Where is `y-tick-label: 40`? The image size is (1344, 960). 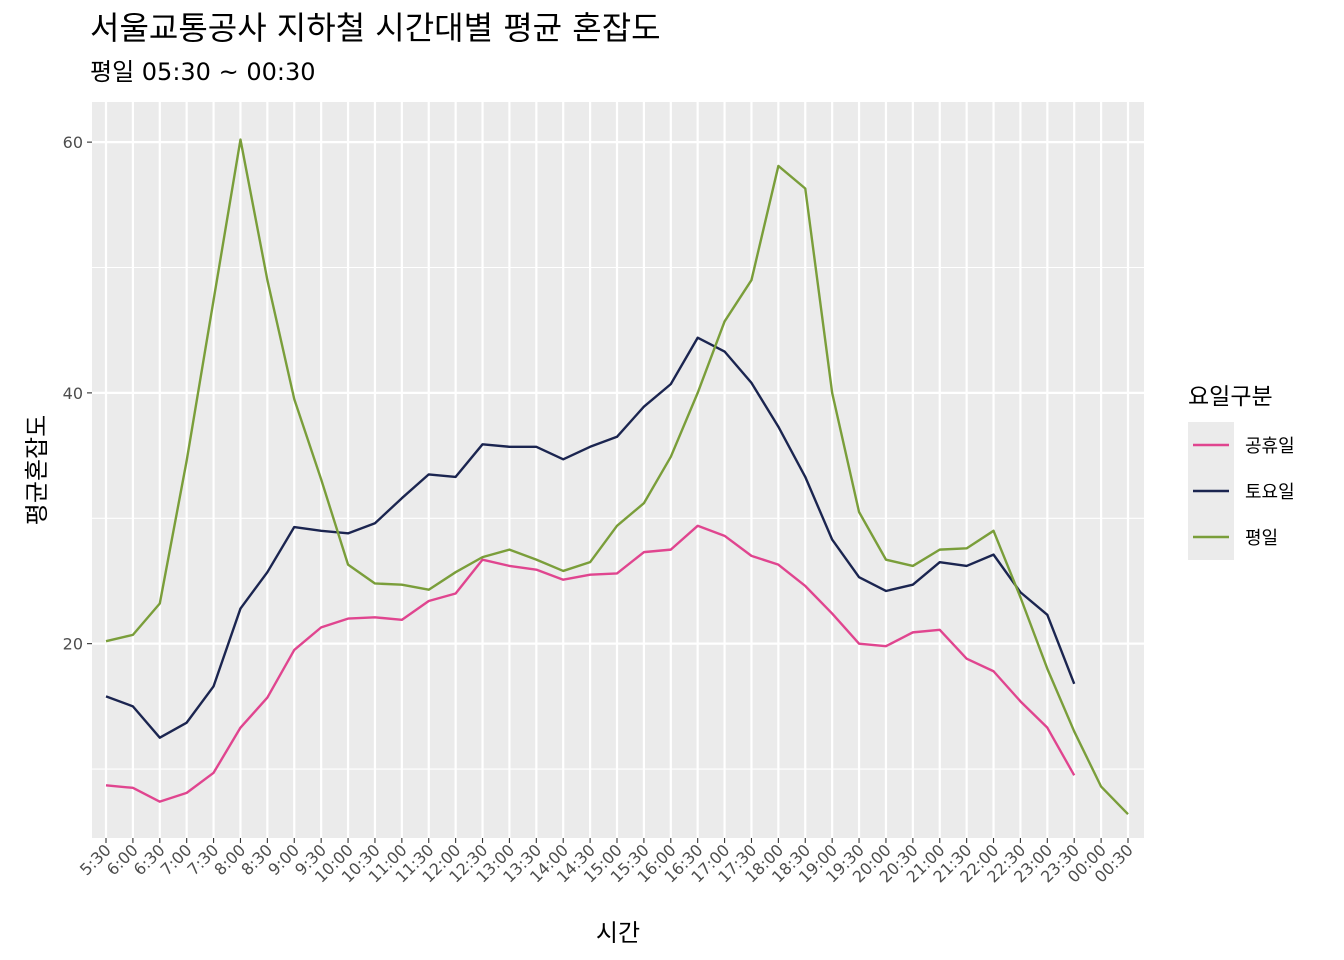
y-tick-label: 40 is located at coordinates (73, 393).